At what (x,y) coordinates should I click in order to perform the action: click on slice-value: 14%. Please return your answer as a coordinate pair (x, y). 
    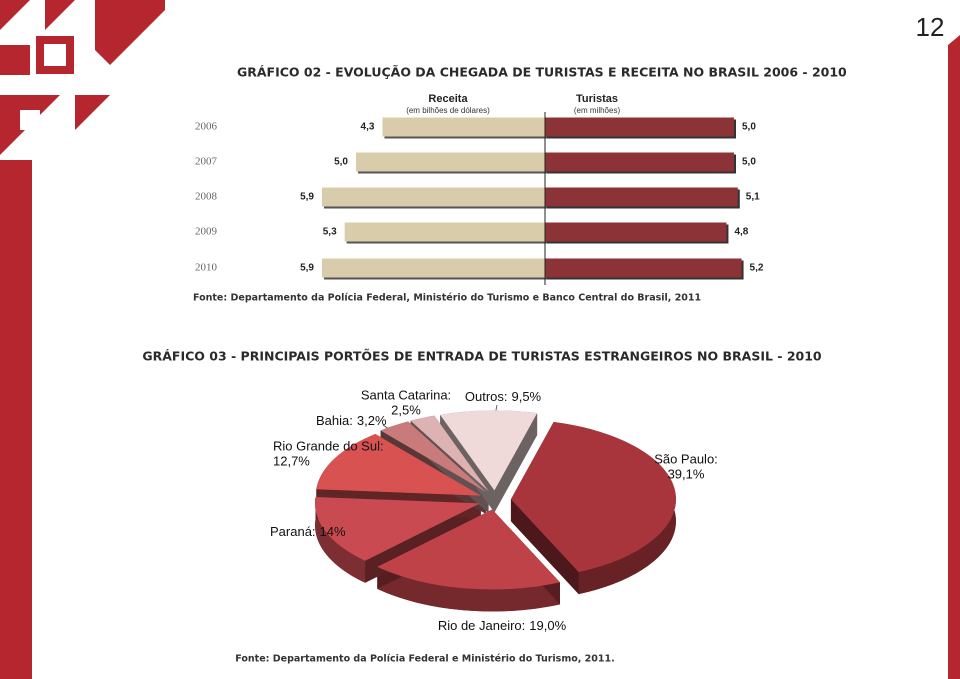
    Looking at the image, I should click on (333, 531).